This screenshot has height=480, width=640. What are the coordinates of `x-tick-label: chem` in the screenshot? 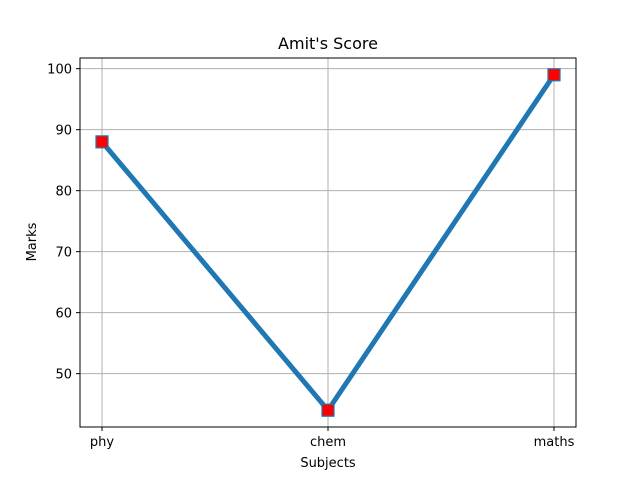 It's located at (328, 442).